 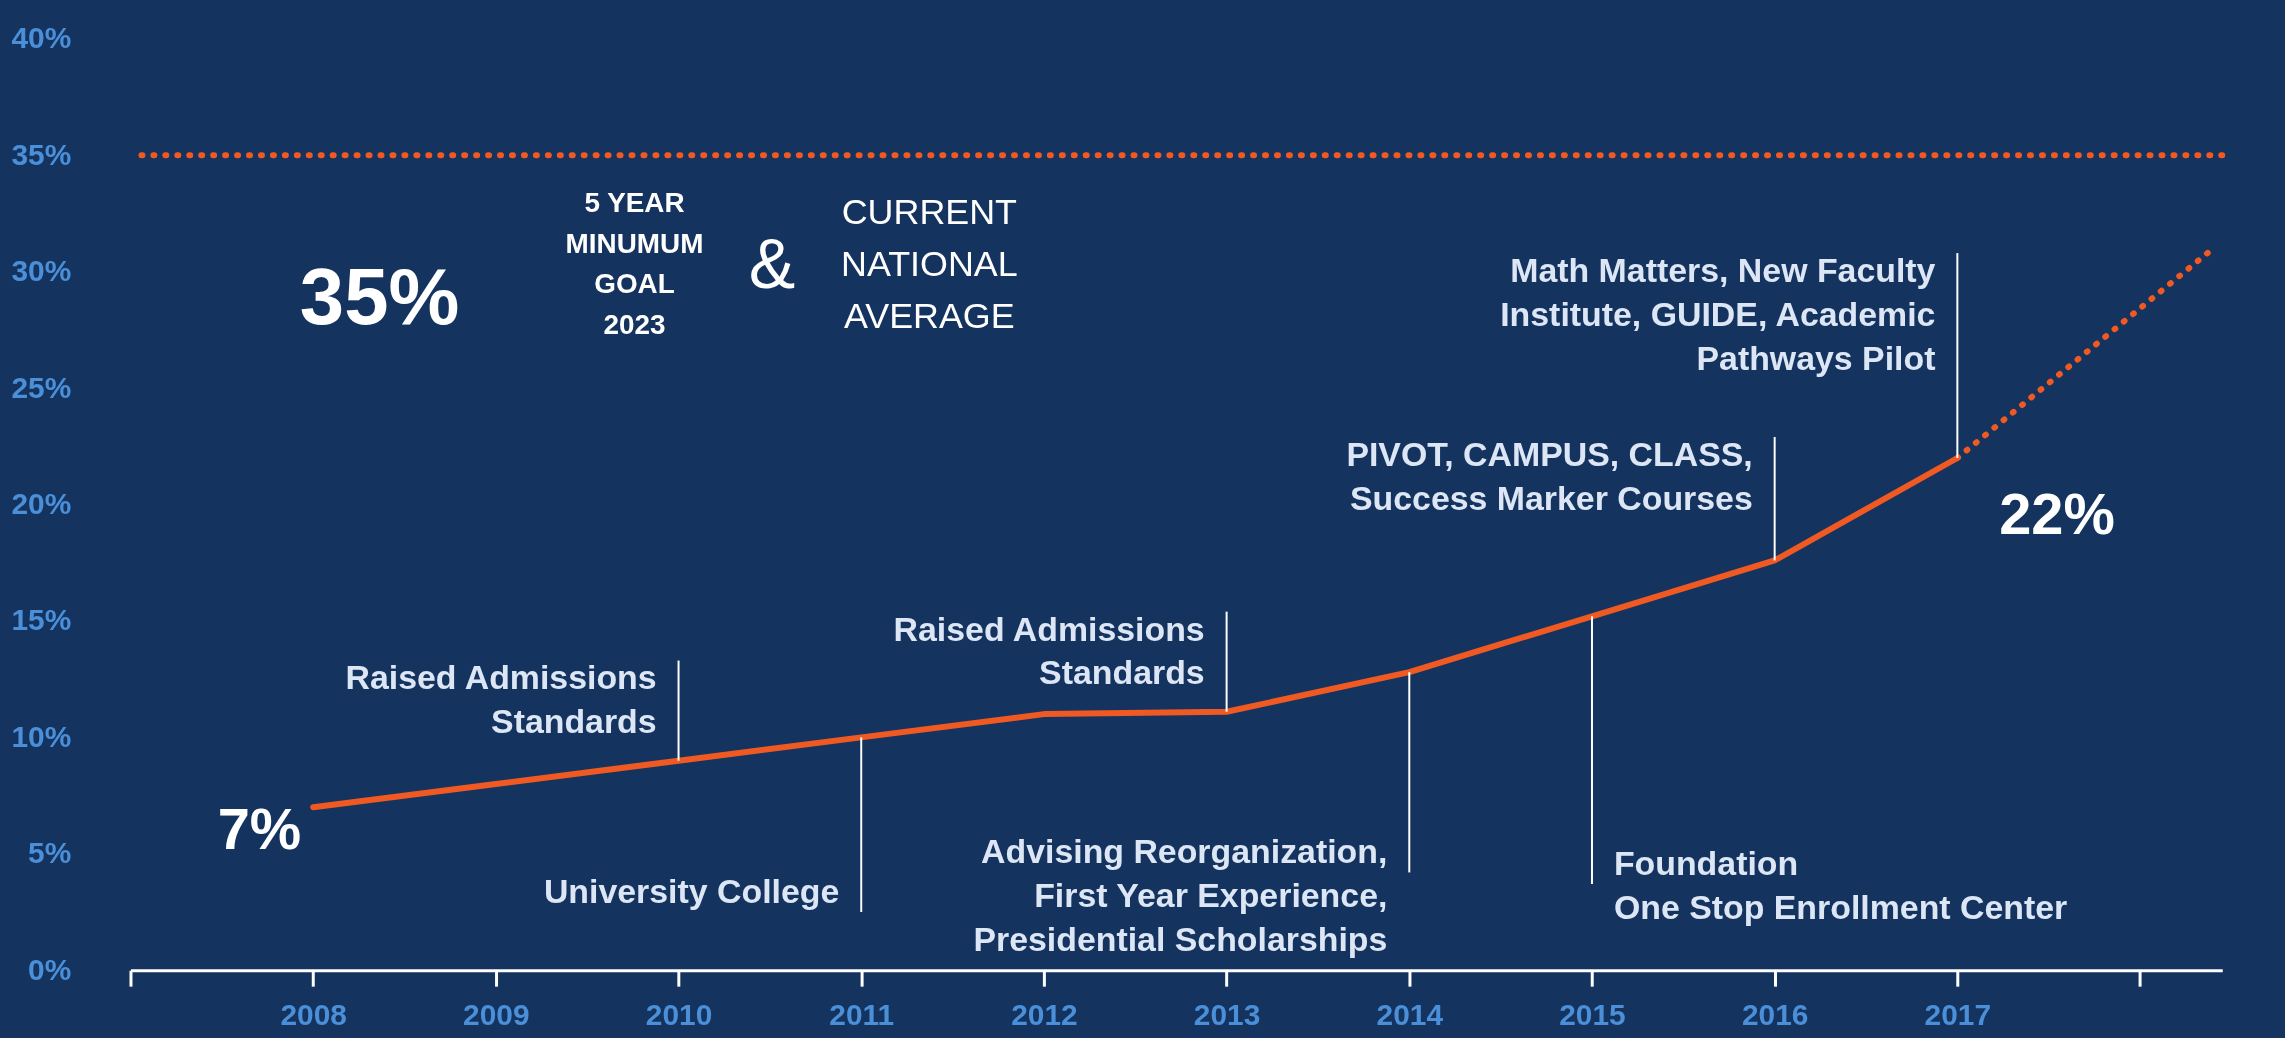 I want to click on x-tick-label: 2010, so click(x=679, y=1014).